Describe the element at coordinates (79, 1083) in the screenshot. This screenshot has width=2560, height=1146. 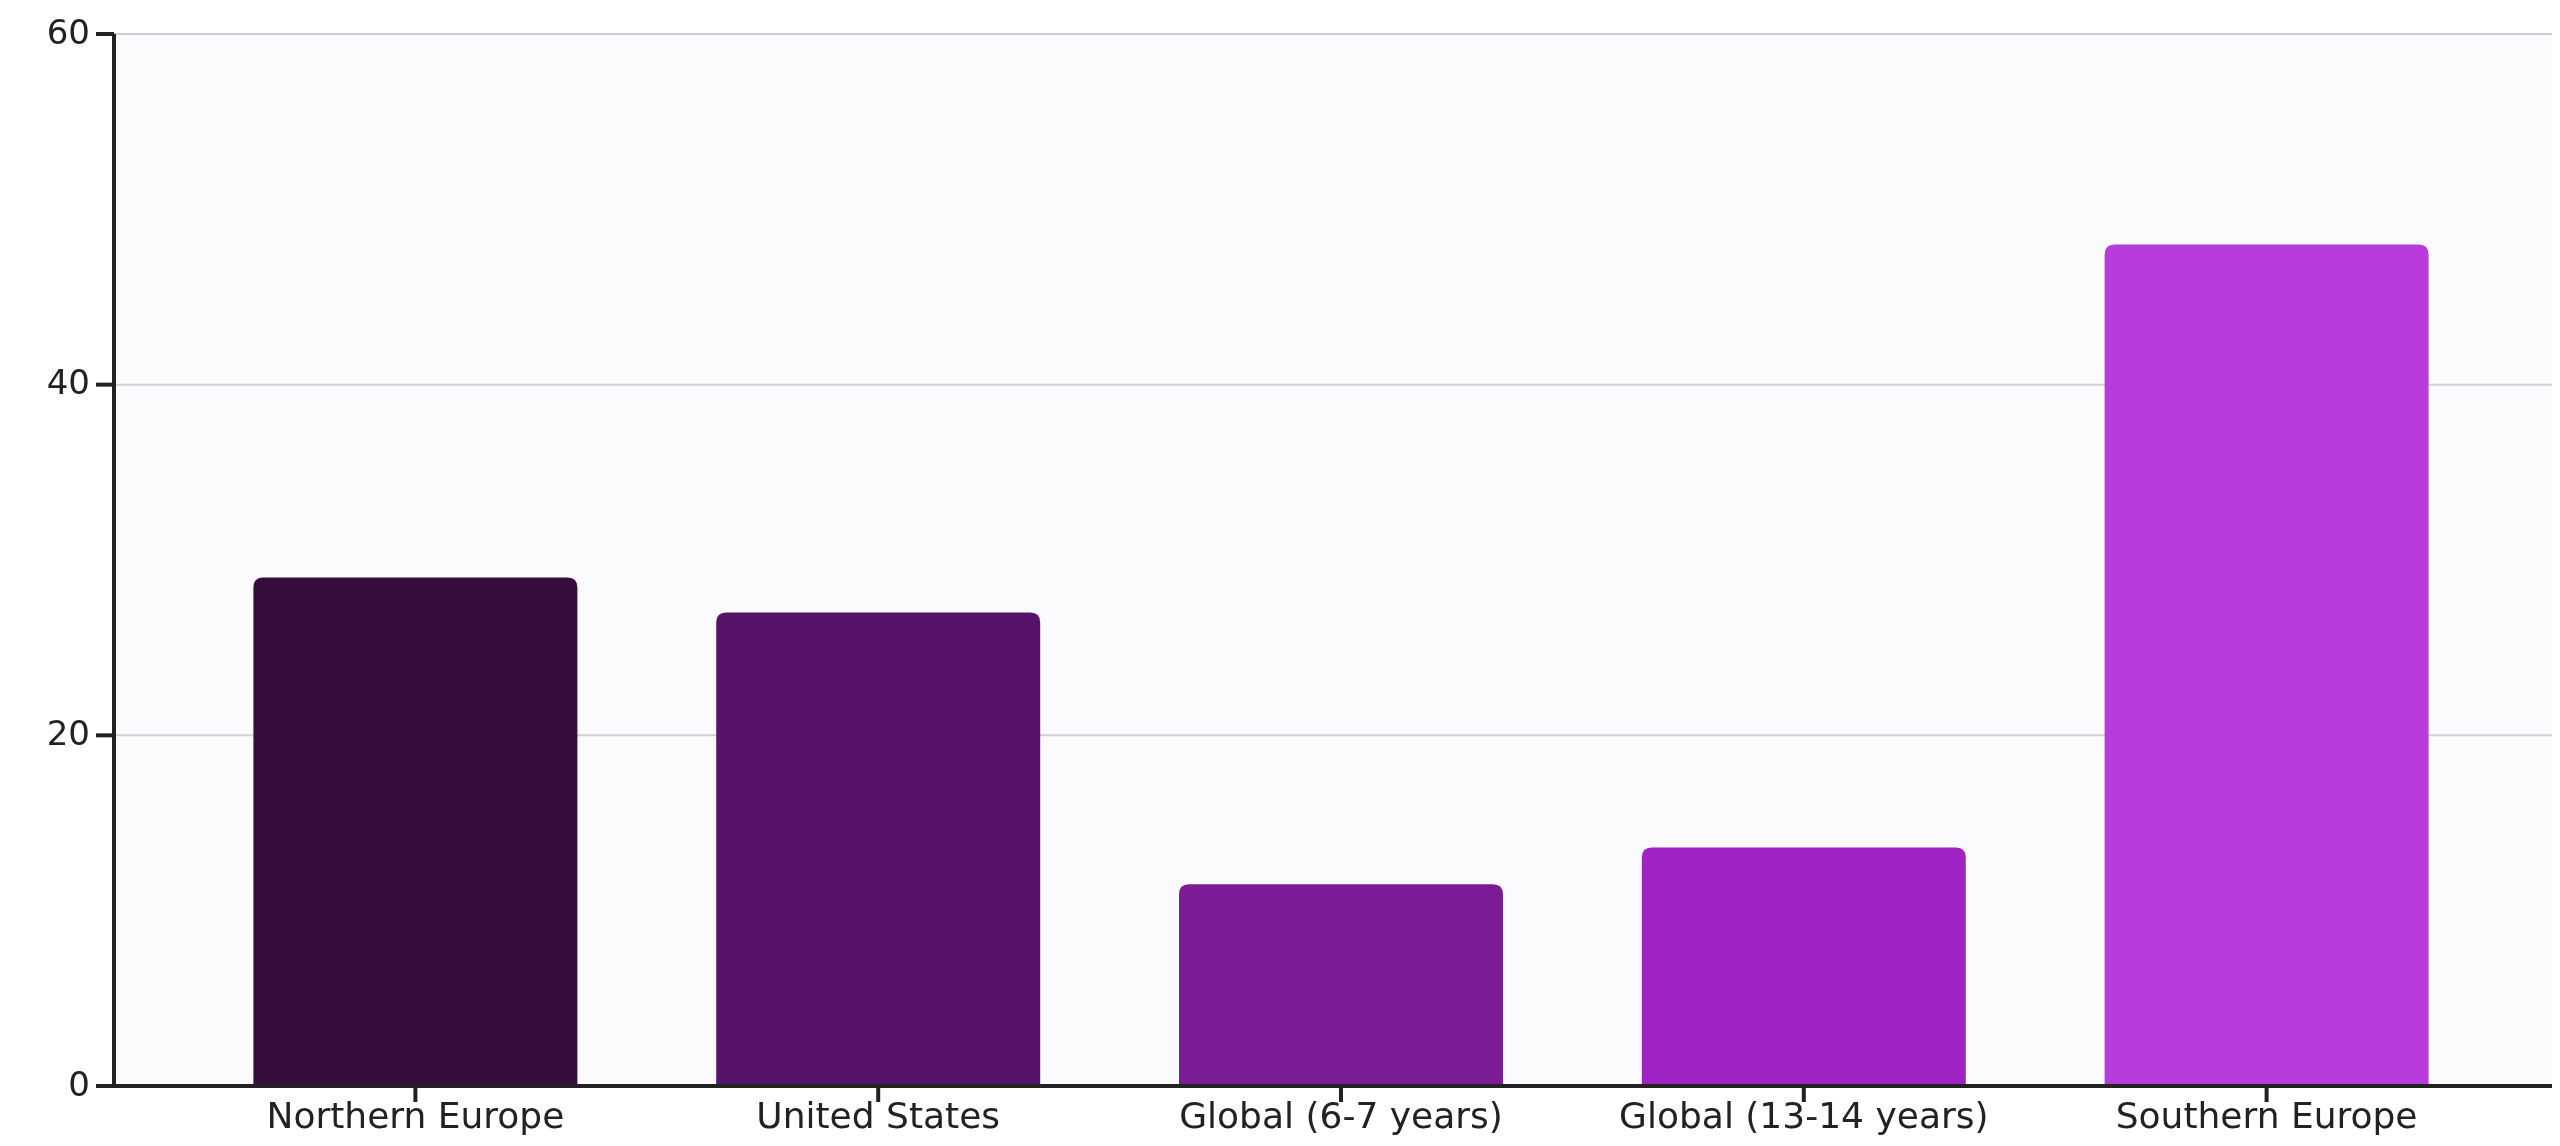
I see `y-tick-label: 0` at that location.